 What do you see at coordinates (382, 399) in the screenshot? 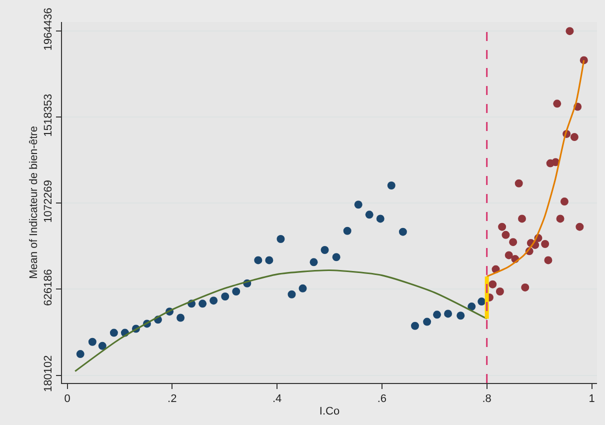
I see `x-tick-label: .6` at bounding box center [382, 399].